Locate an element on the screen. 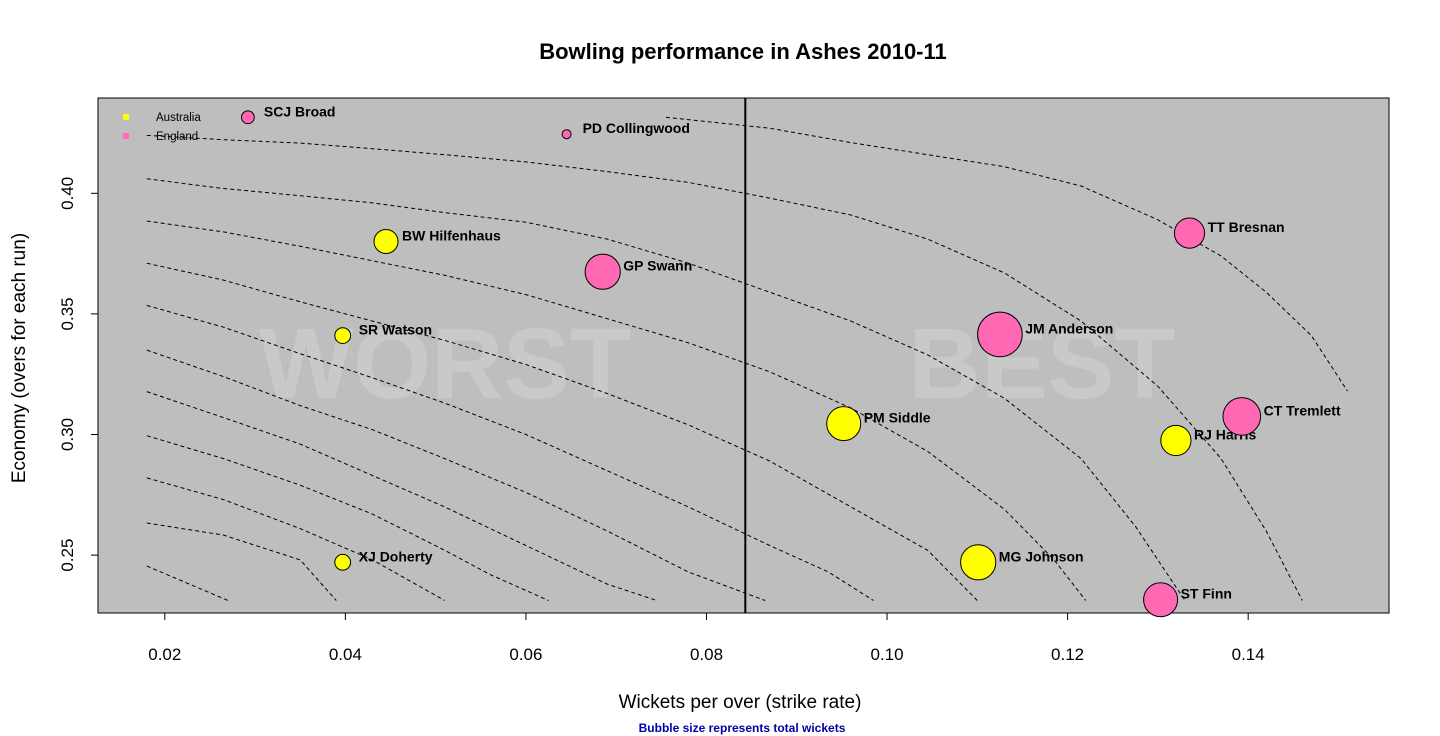 This screenshot has width=1440, height=736. bubble-mg-johnson is located at coordinates (978, 562).